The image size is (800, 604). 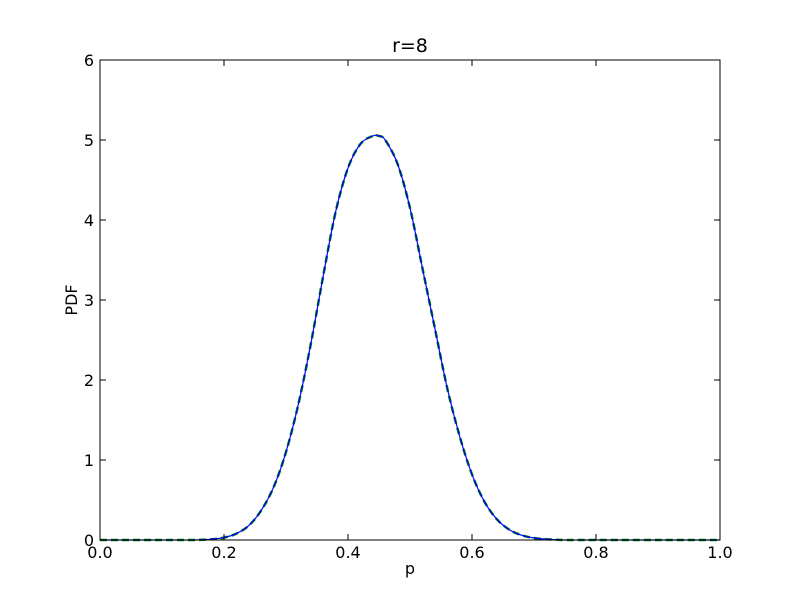 I want to click on y-tick-label: 5, so click(x=89, y=140).